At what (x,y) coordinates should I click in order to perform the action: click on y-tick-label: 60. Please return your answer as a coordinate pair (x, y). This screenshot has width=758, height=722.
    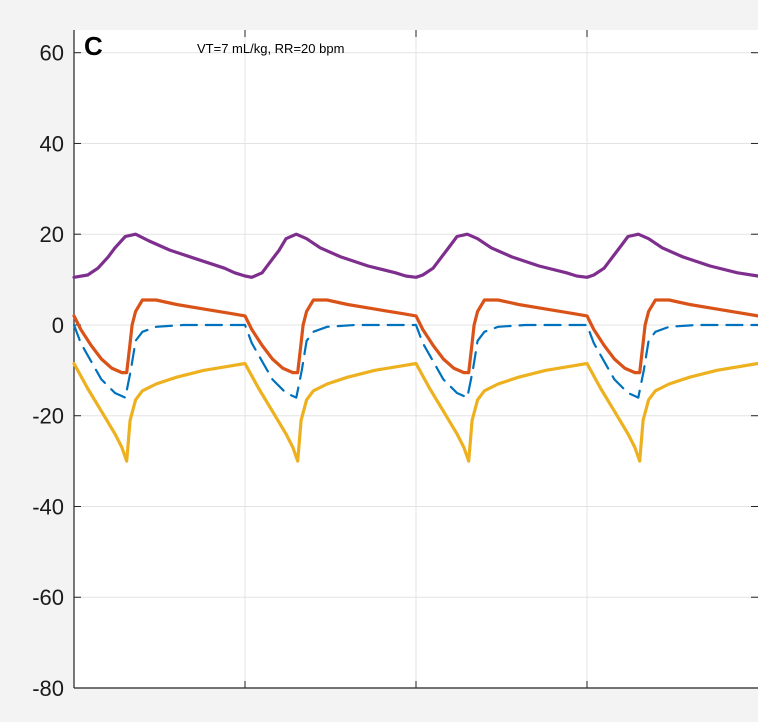
    Looking at the image, I should click on (52, 53).